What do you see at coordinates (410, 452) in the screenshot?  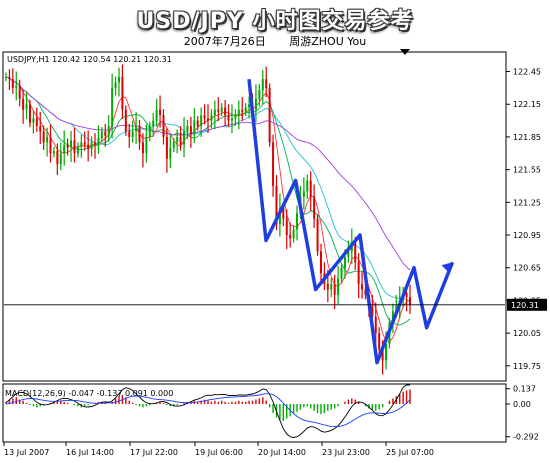 I see `time-tick-label: 25 Jul 07:00` at bounding box center [410, 452].